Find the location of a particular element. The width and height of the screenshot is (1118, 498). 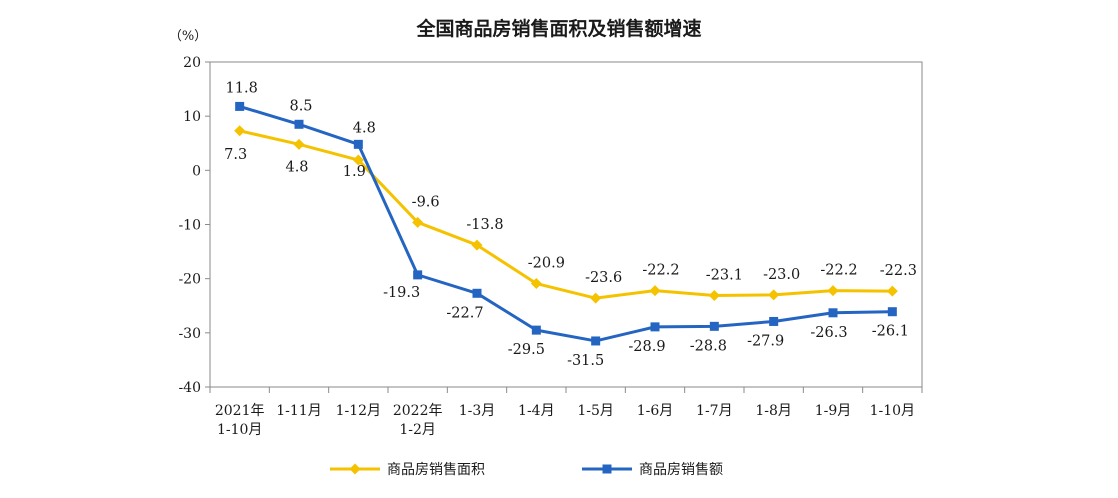

x-tick-label: 1-12月 is located at coordinates (358, 411).